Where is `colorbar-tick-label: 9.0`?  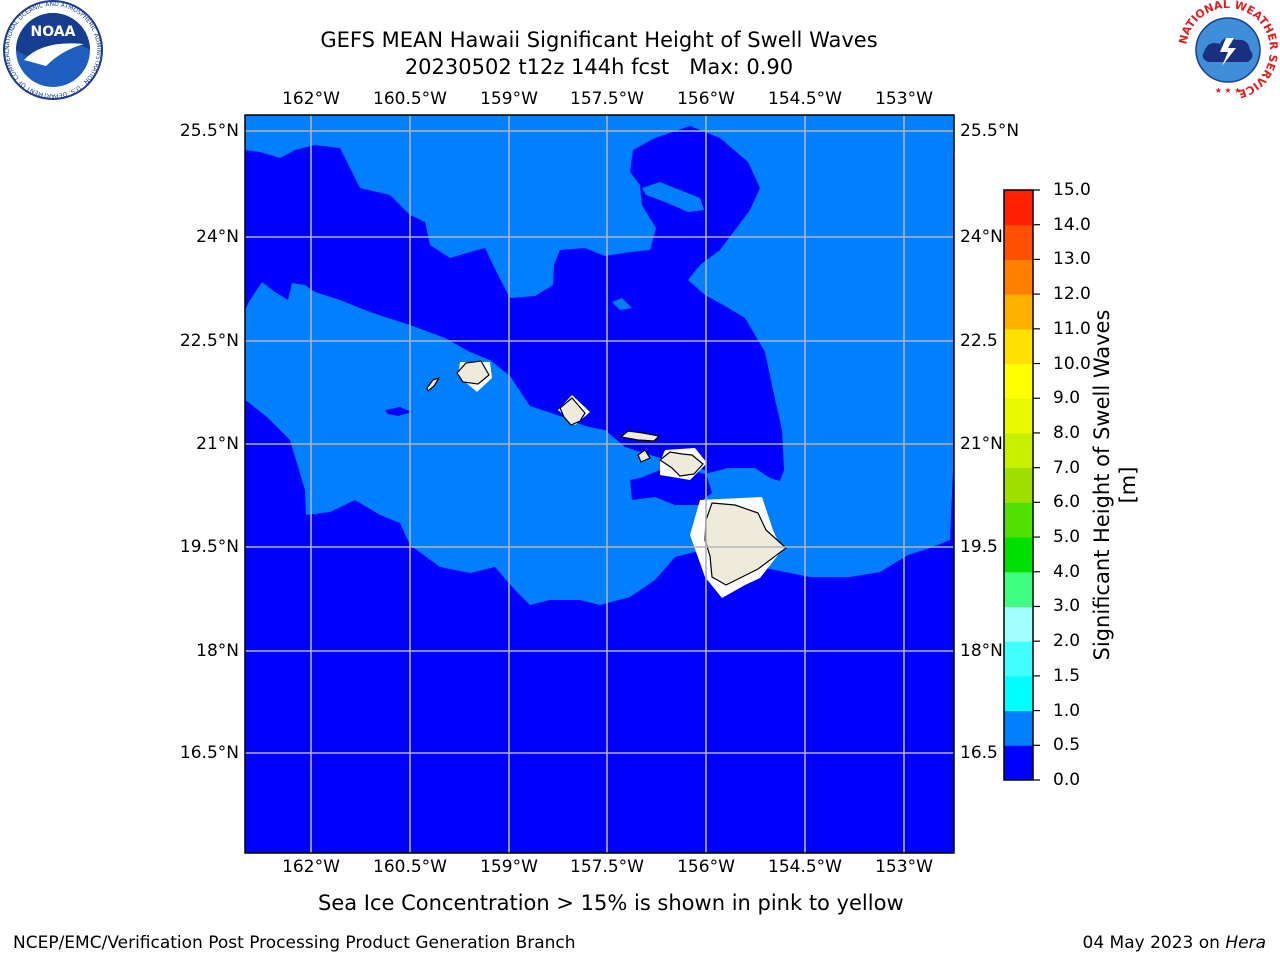 colorbar-tick-label: 9.0 is located at coordinates (1067, 398).